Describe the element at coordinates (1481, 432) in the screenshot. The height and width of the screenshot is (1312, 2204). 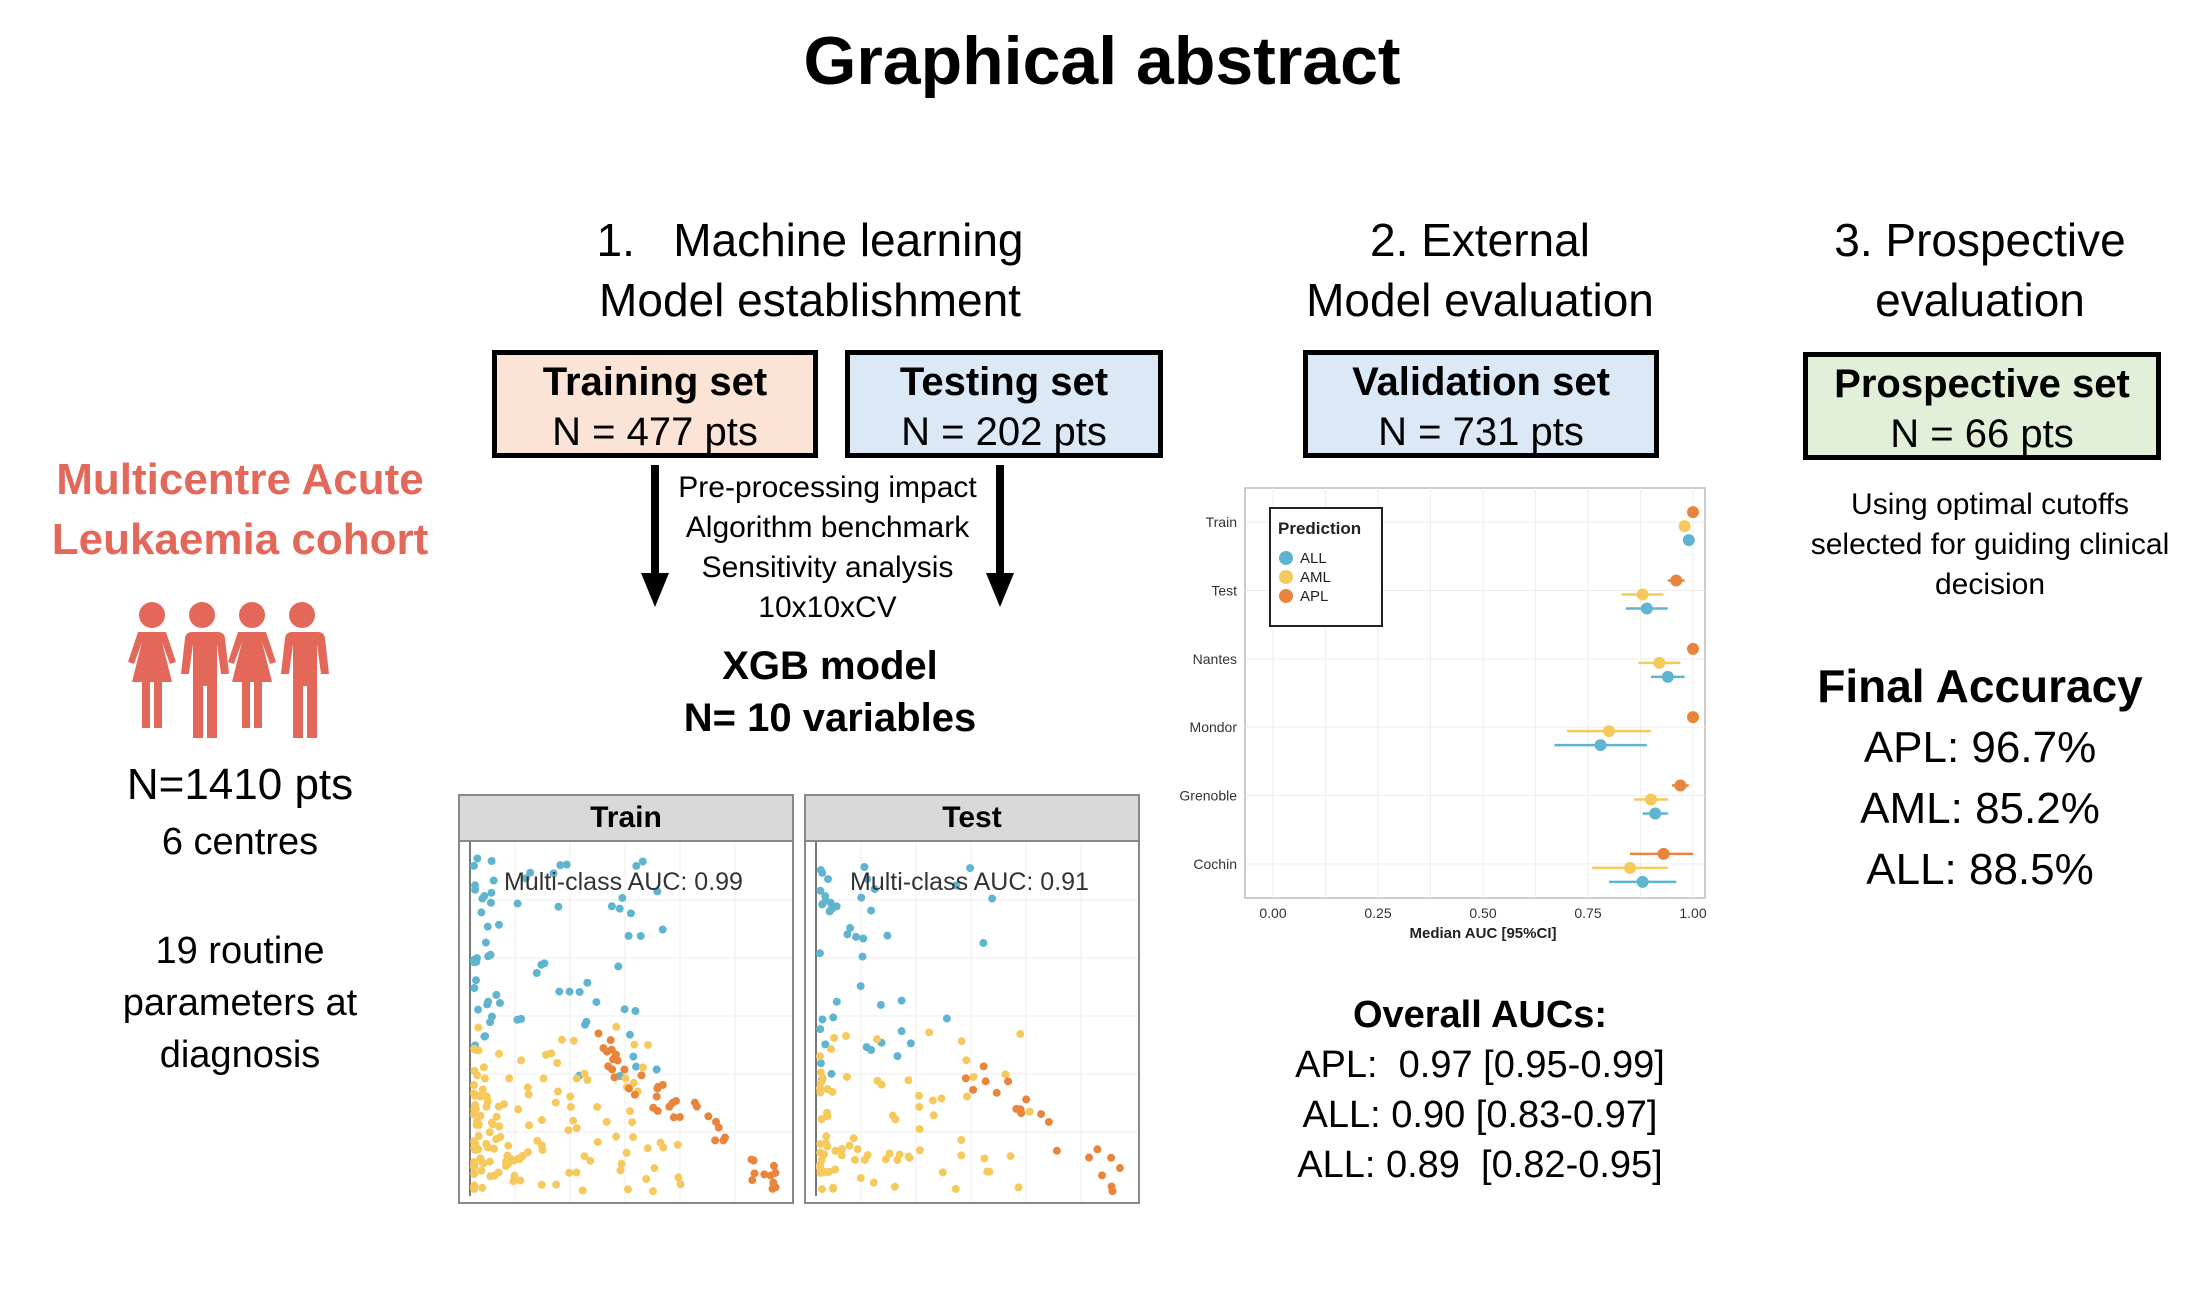
I see `validation-set-n: N = 731 pts` at that location.